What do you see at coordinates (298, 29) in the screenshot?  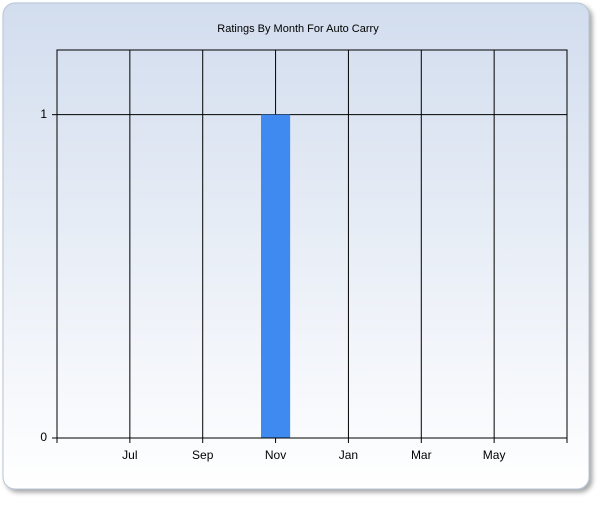 I see `chart-title: Ratings By Month For Auto Carry` at bounding box center [298, 29].